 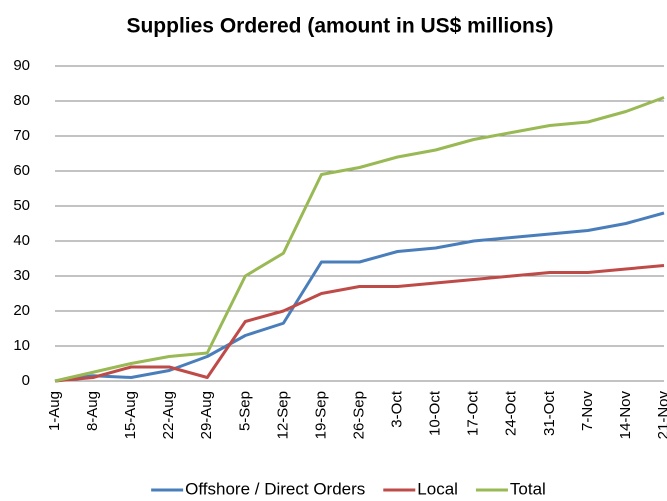 What do you see at coordinates (21, 275) in the screenshot?
I see `y-tick-label: 30` at bounding box center [21, 275].